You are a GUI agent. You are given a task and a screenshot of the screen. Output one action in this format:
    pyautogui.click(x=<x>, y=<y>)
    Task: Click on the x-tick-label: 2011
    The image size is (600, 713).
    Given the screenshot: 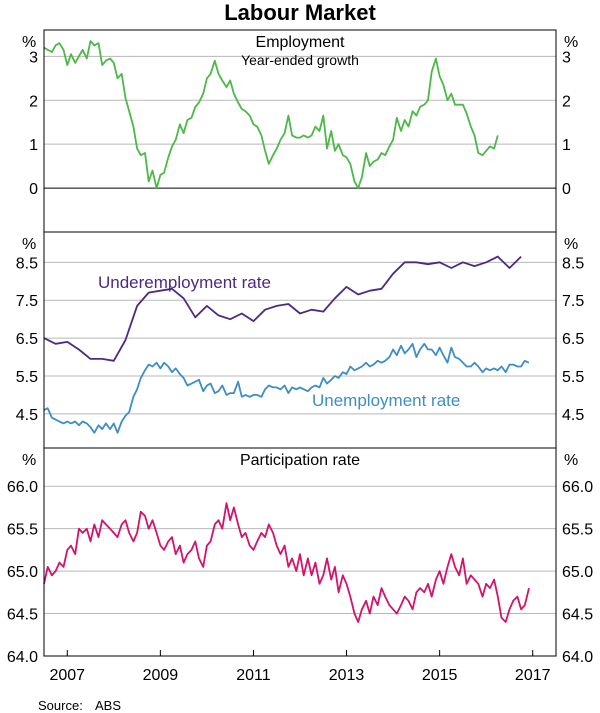 What is the action you would take?
    pyautogui.click(x=253, y=675)
    